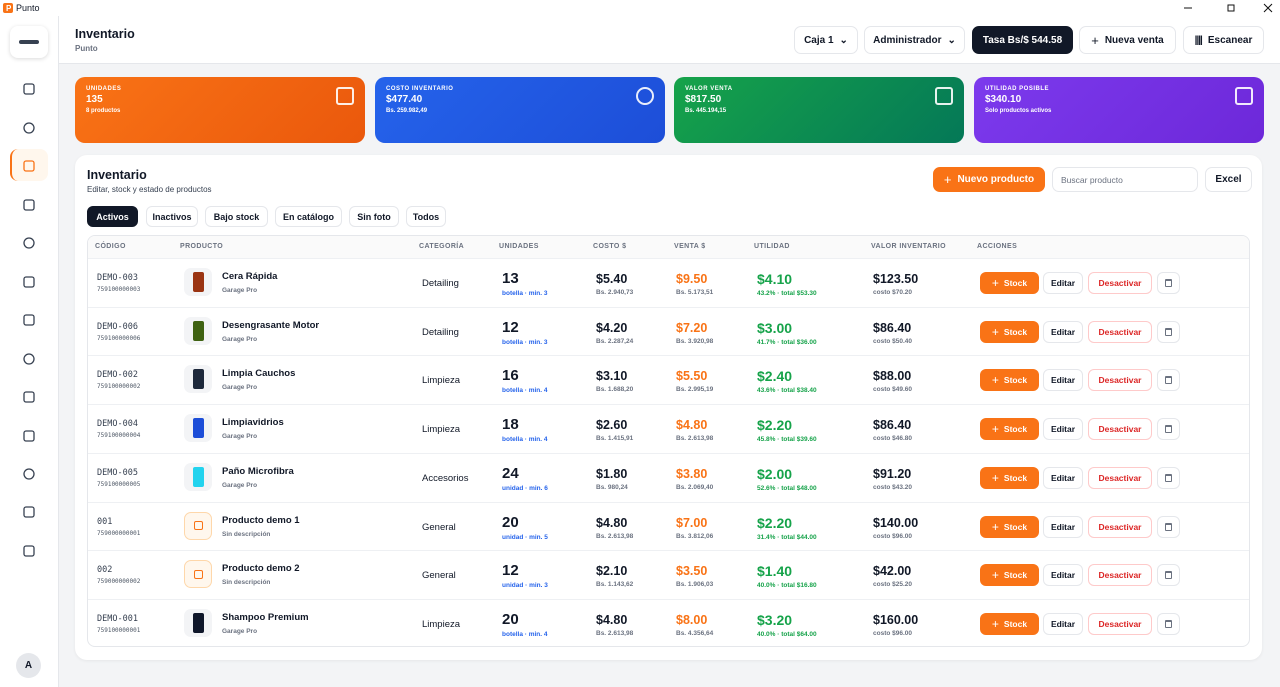 Image resolution: width=1280 pixels, height=687 pixels. What do you see at coordinates (172, 216) in the screenshot?
I see `filter-tab: Inactivos` at bounding box center [172, 216].